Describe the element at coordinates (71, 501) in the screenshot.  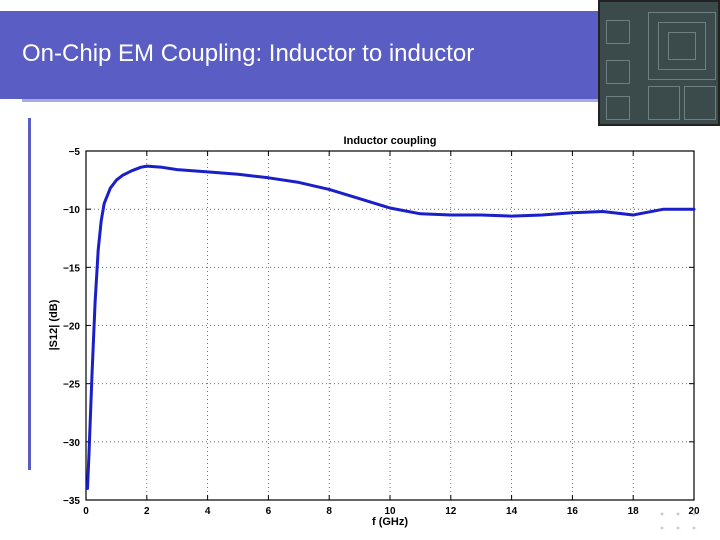
I see `y-tick-label: −35` at that location.